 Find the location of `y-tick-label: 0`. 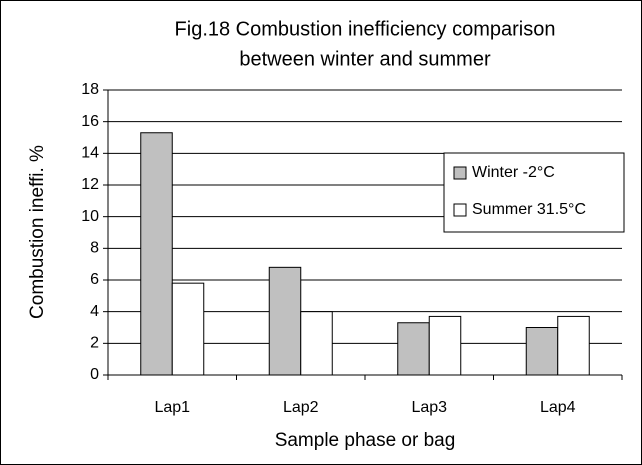

y-tick-label: 0 is located at coordinates (94, 374).